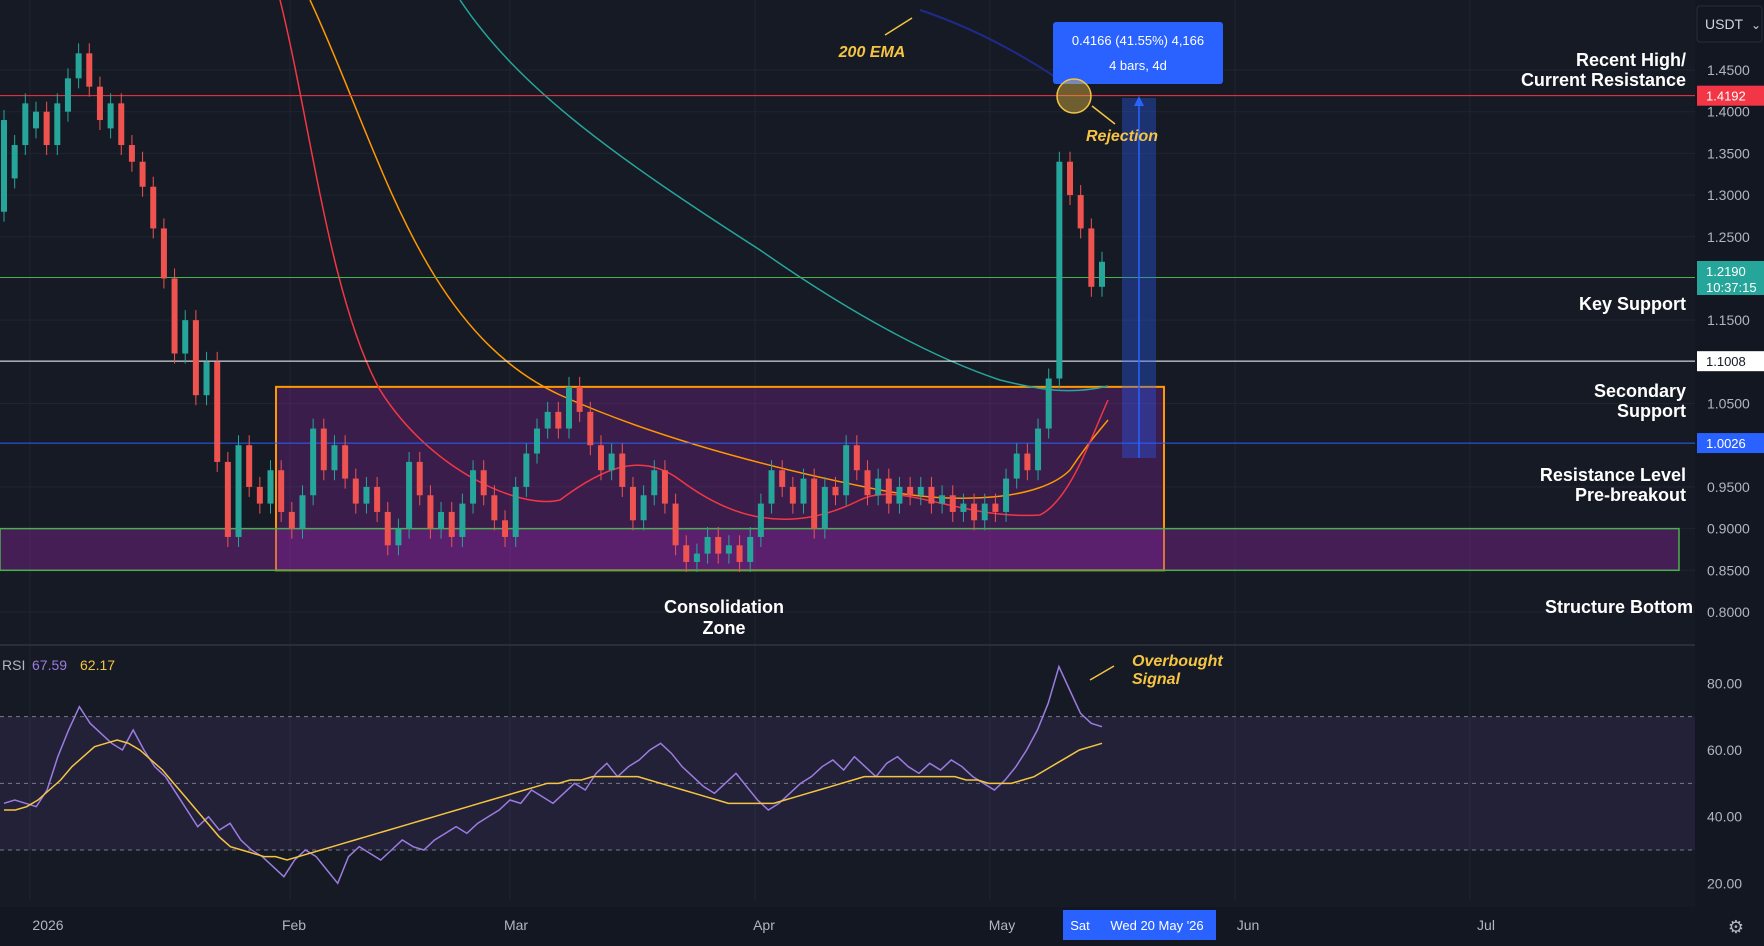  I want to click on ema200-arrow, so click(898, 26).